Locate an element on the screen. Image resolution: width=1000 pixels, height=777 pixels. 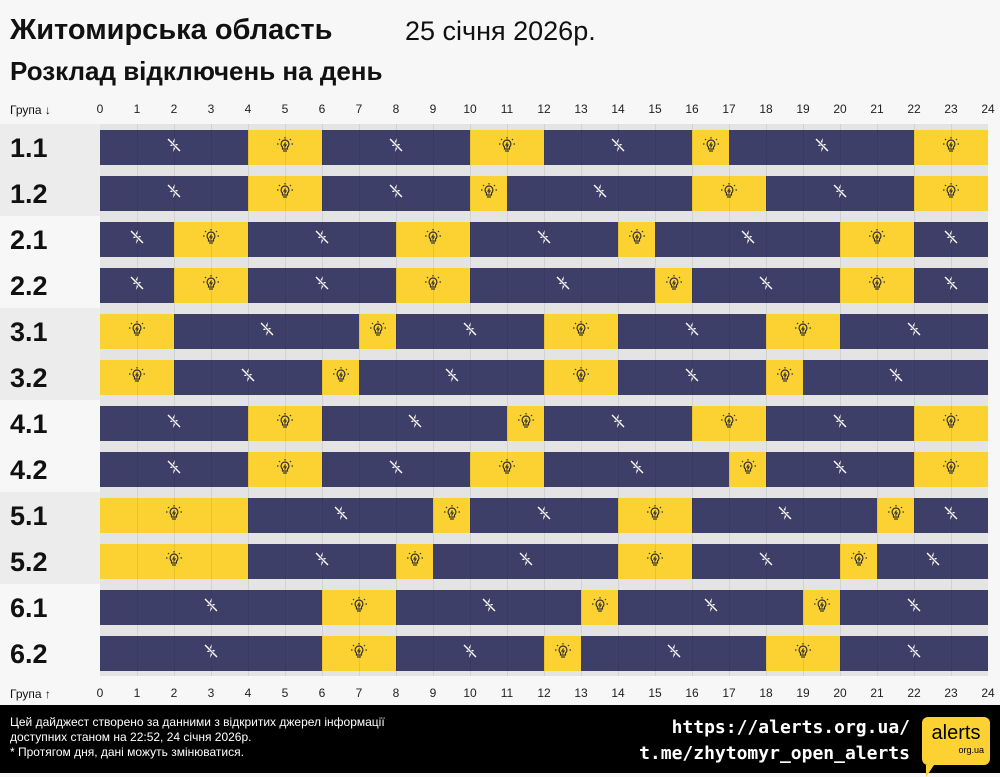
group-label: 4.1 is located at coordinates (29, 424).